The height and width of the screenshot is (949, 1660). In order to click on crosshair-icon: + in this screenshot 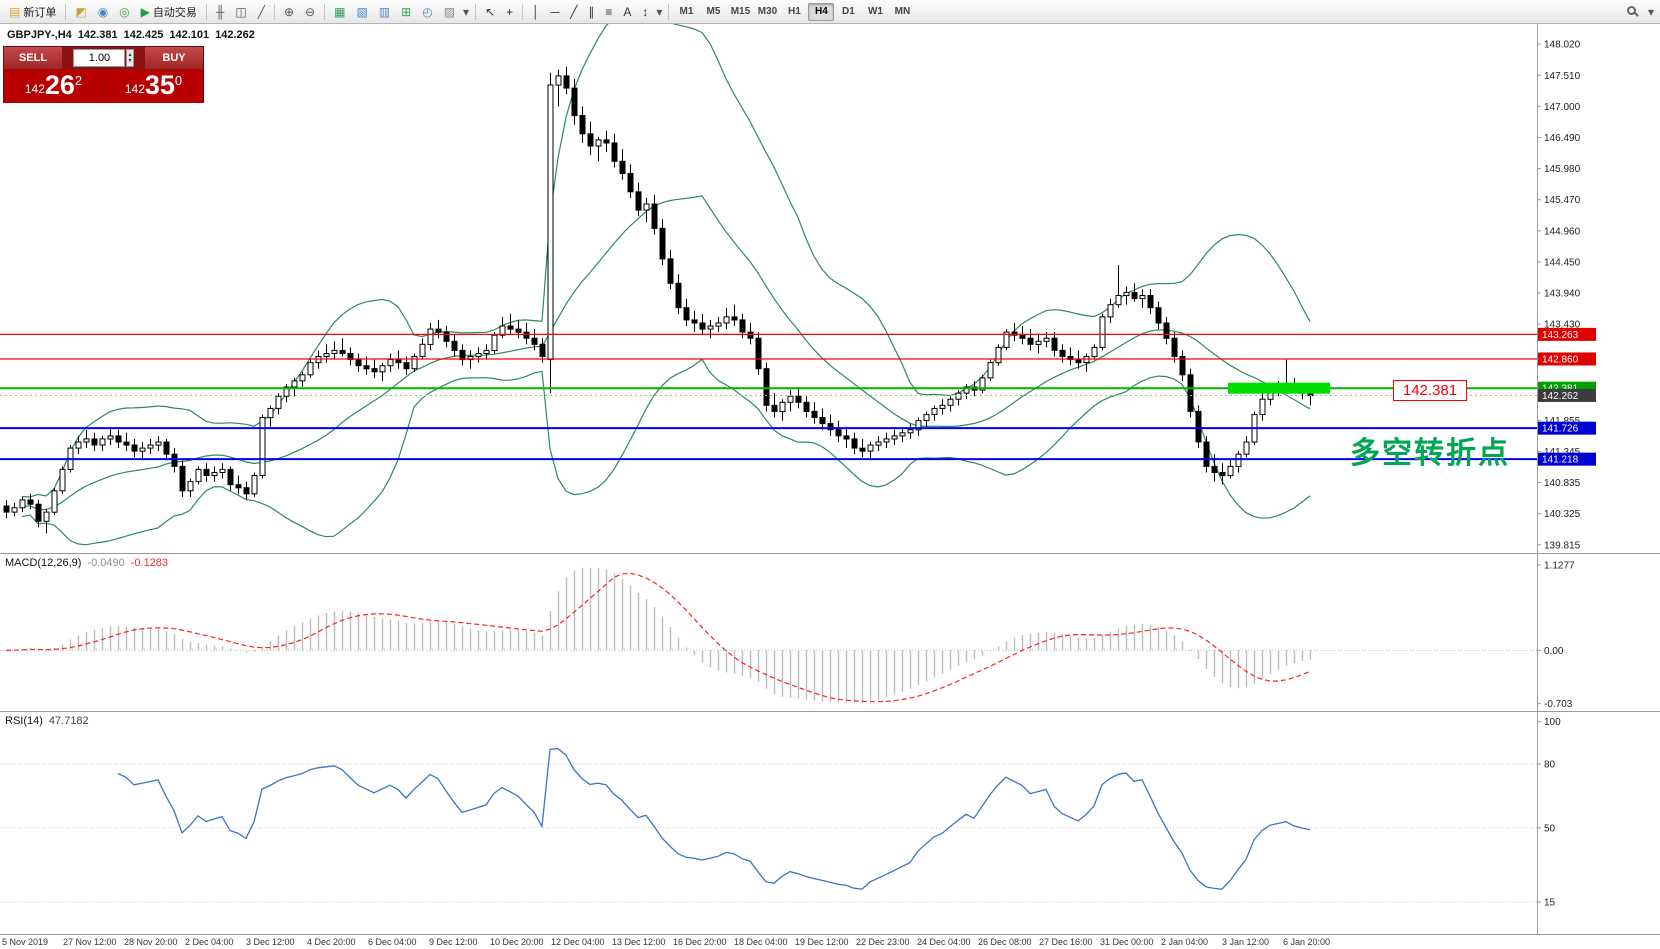, I will do `click(509, 12)`.